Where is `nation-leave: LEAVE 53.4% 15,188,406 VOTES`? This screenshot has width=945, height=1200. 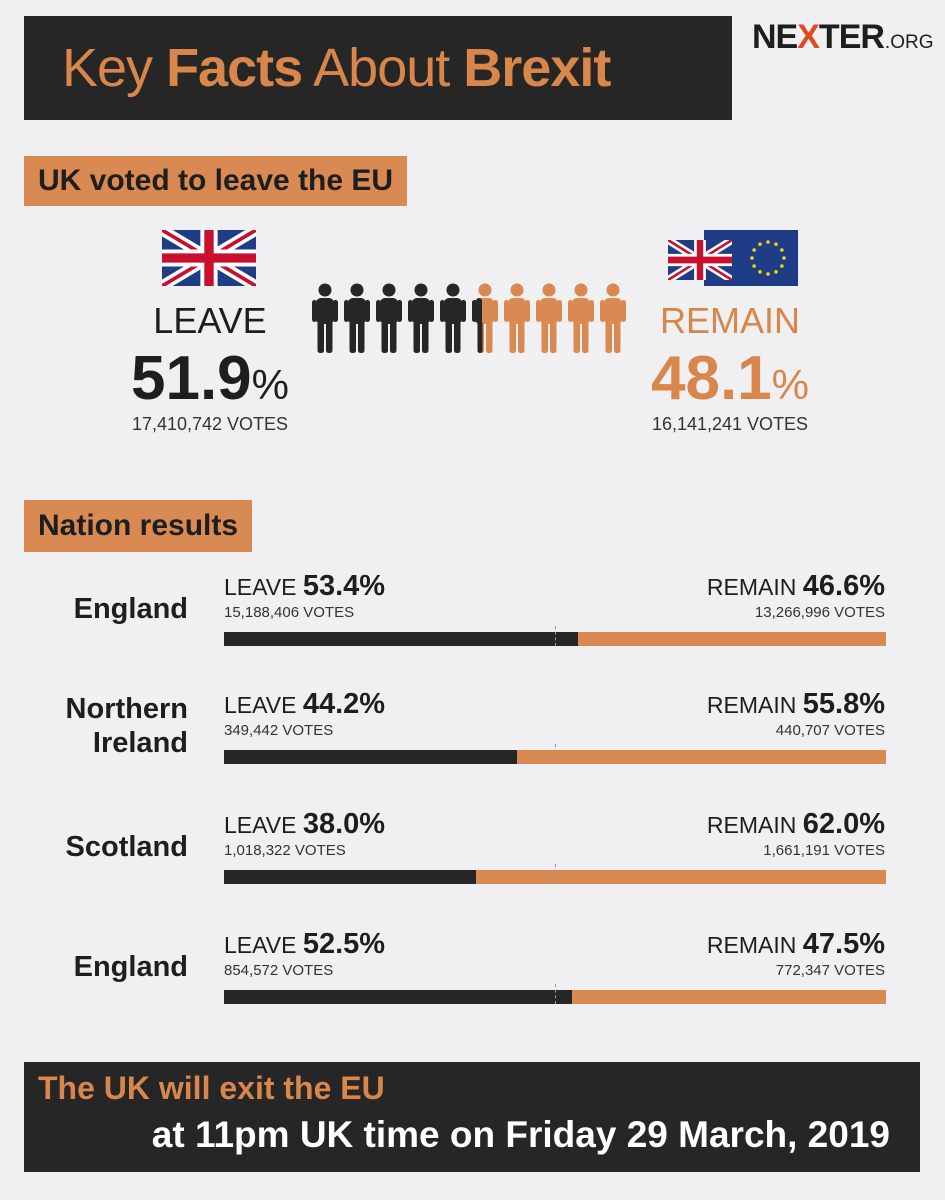 nation-leave: LEAVE 53.4% 15,188,406 VOTES is located at coordinates (304, 595).